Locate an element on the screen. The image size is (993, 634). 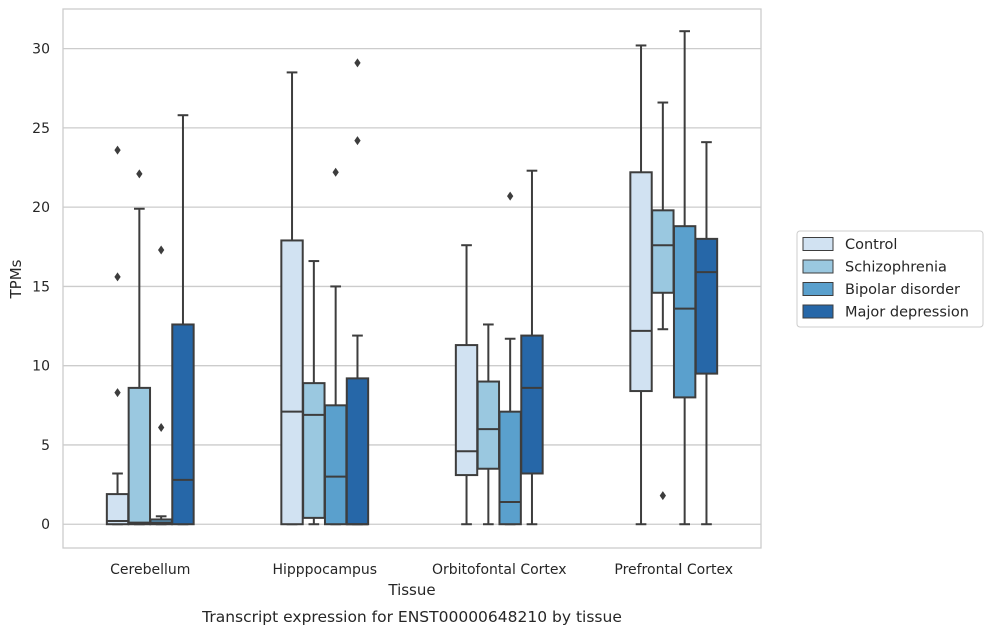
x-axis-label: Tissue is located at coordinates (411, 590).